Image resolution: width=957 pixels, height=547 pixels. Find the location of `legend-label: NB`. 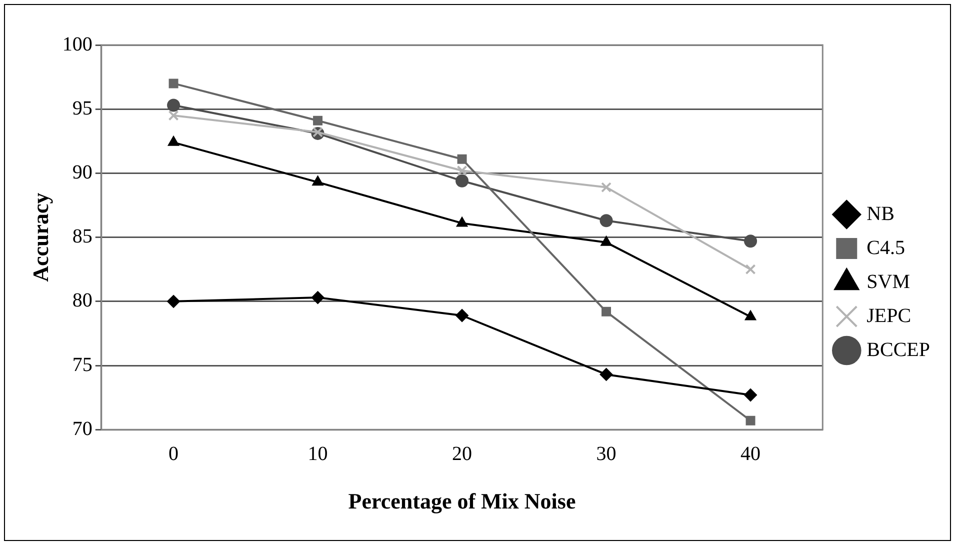

legend-label: NB is located at coordinates (880, 213).